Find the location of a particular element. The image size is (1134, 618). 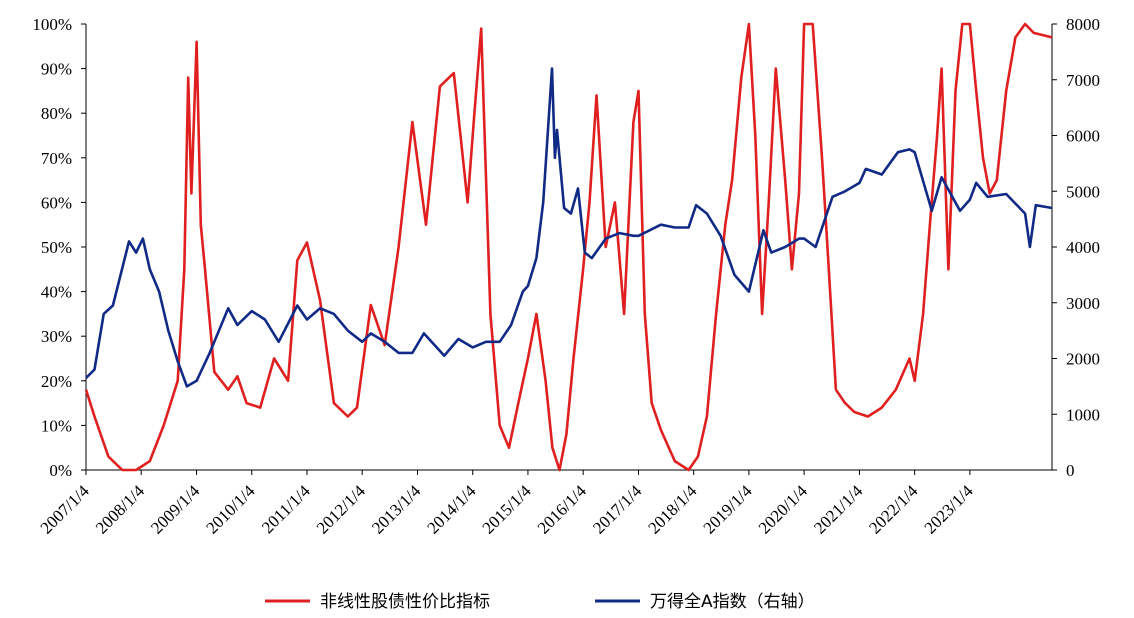

y-left-tick-label: 10% is located at coordinates (56, 425).